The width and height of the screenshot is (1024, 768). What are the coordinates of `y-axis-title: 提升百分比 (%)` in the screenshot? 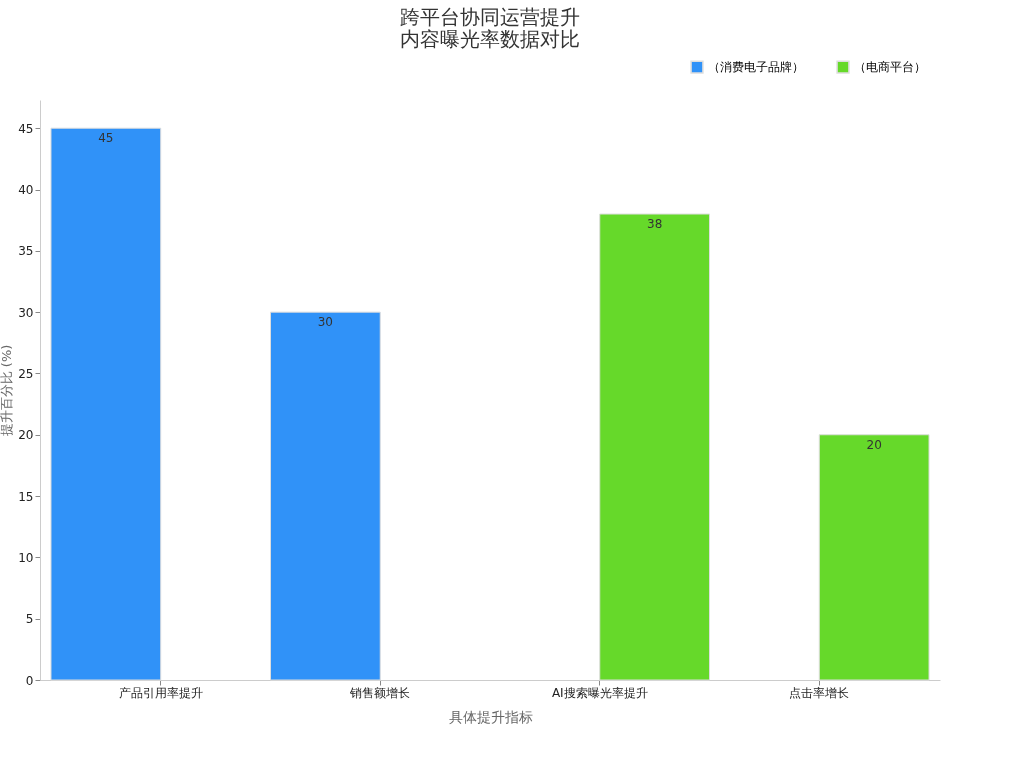 It's located at (7, 390).